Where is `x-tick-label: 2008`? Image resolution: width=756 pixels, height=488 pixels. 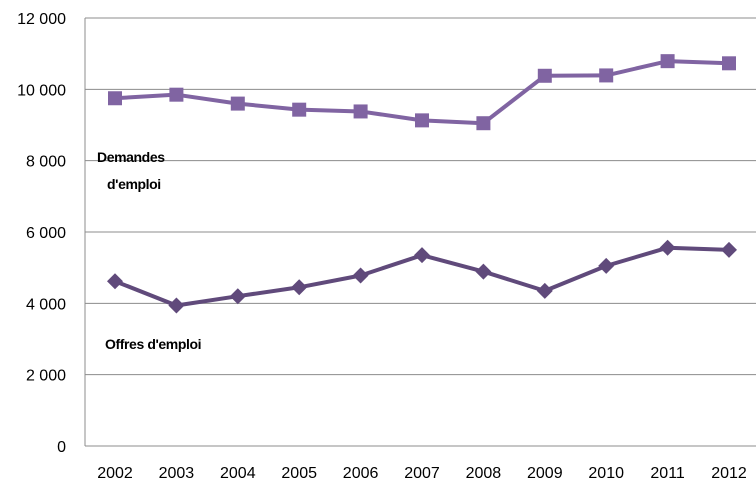
x-tick-label: 2008 is located at coordinates (484, 473).